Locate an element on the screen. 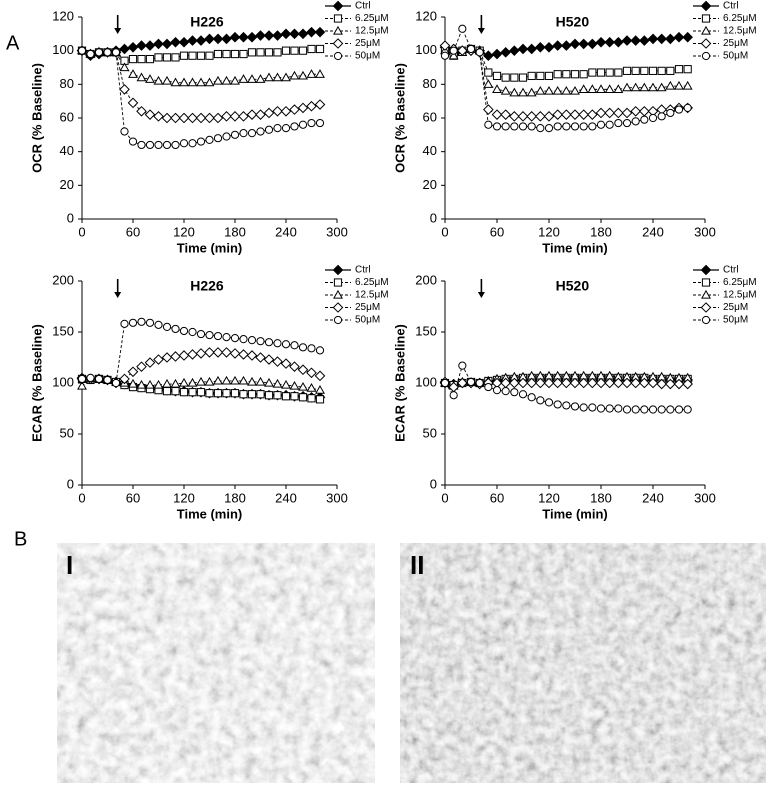  y-tick-label: 0 is located at coordinates (433, 483).